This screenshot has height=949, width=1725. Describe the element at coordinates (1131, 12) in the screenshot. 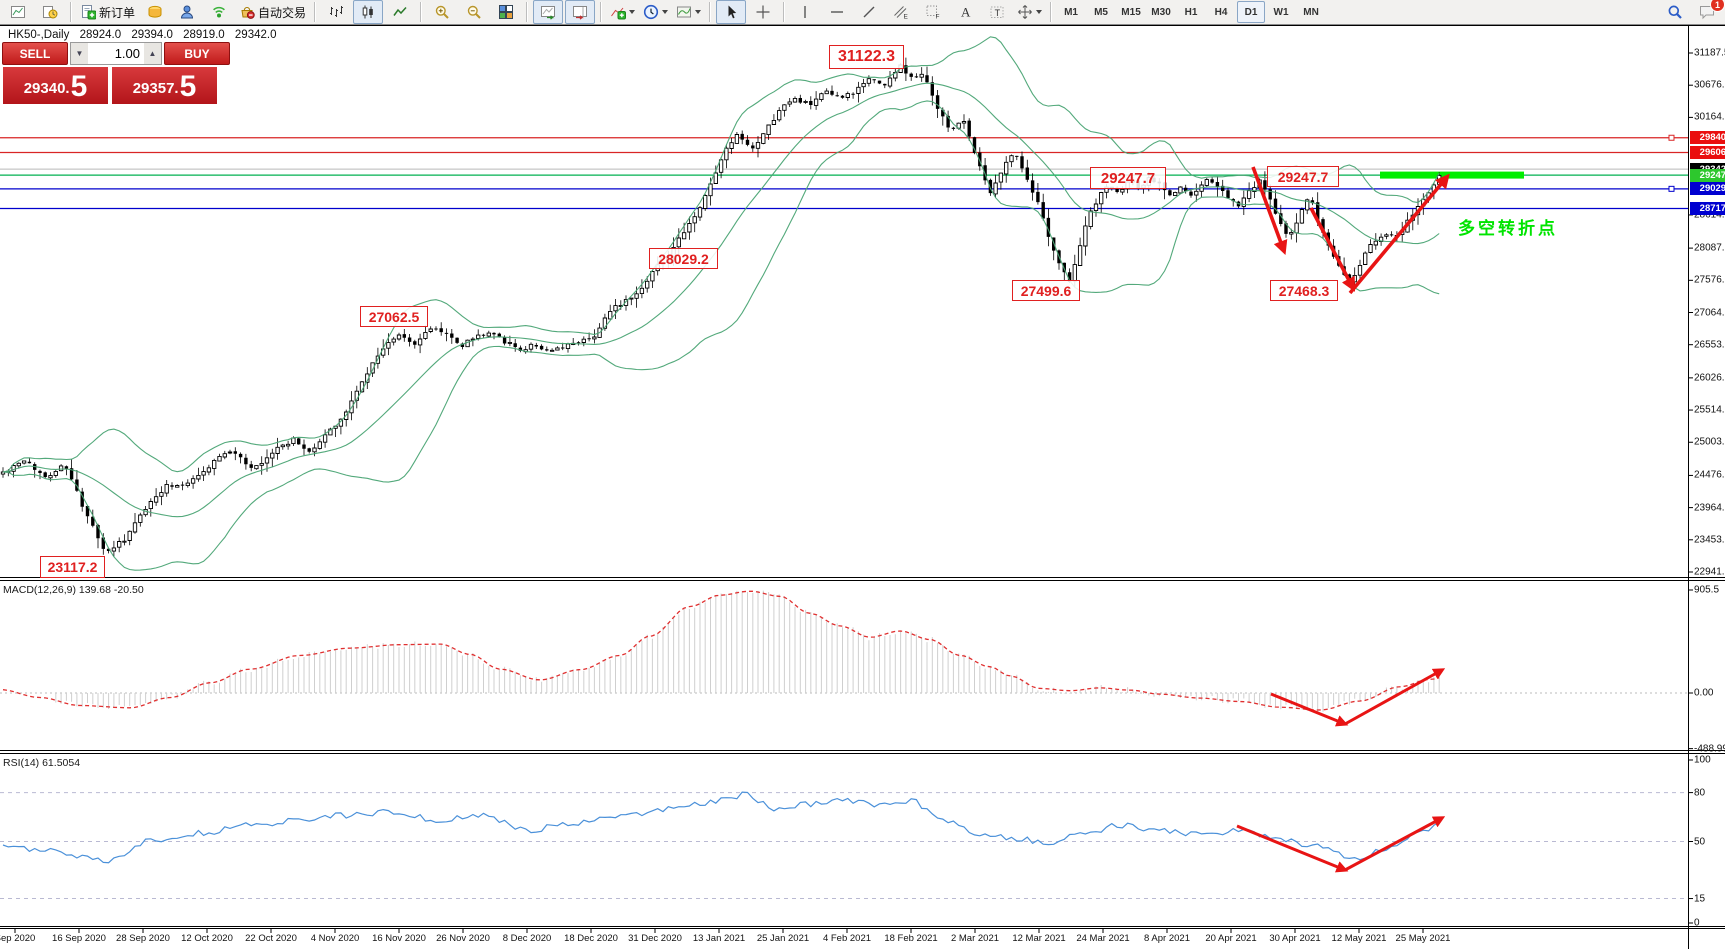

I see `timeframe-button-m15: M15` at that location.